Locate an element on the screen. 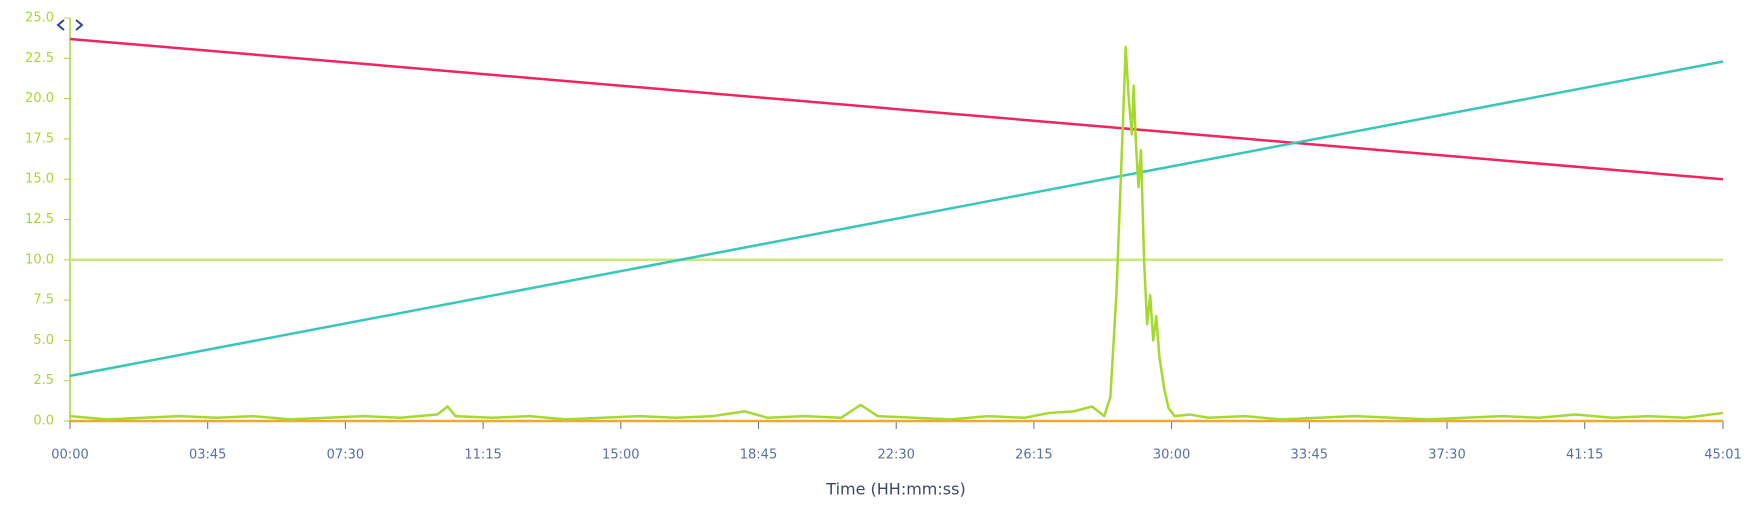  x-tick-label: 11:15 is located at coordinates (482, 455).